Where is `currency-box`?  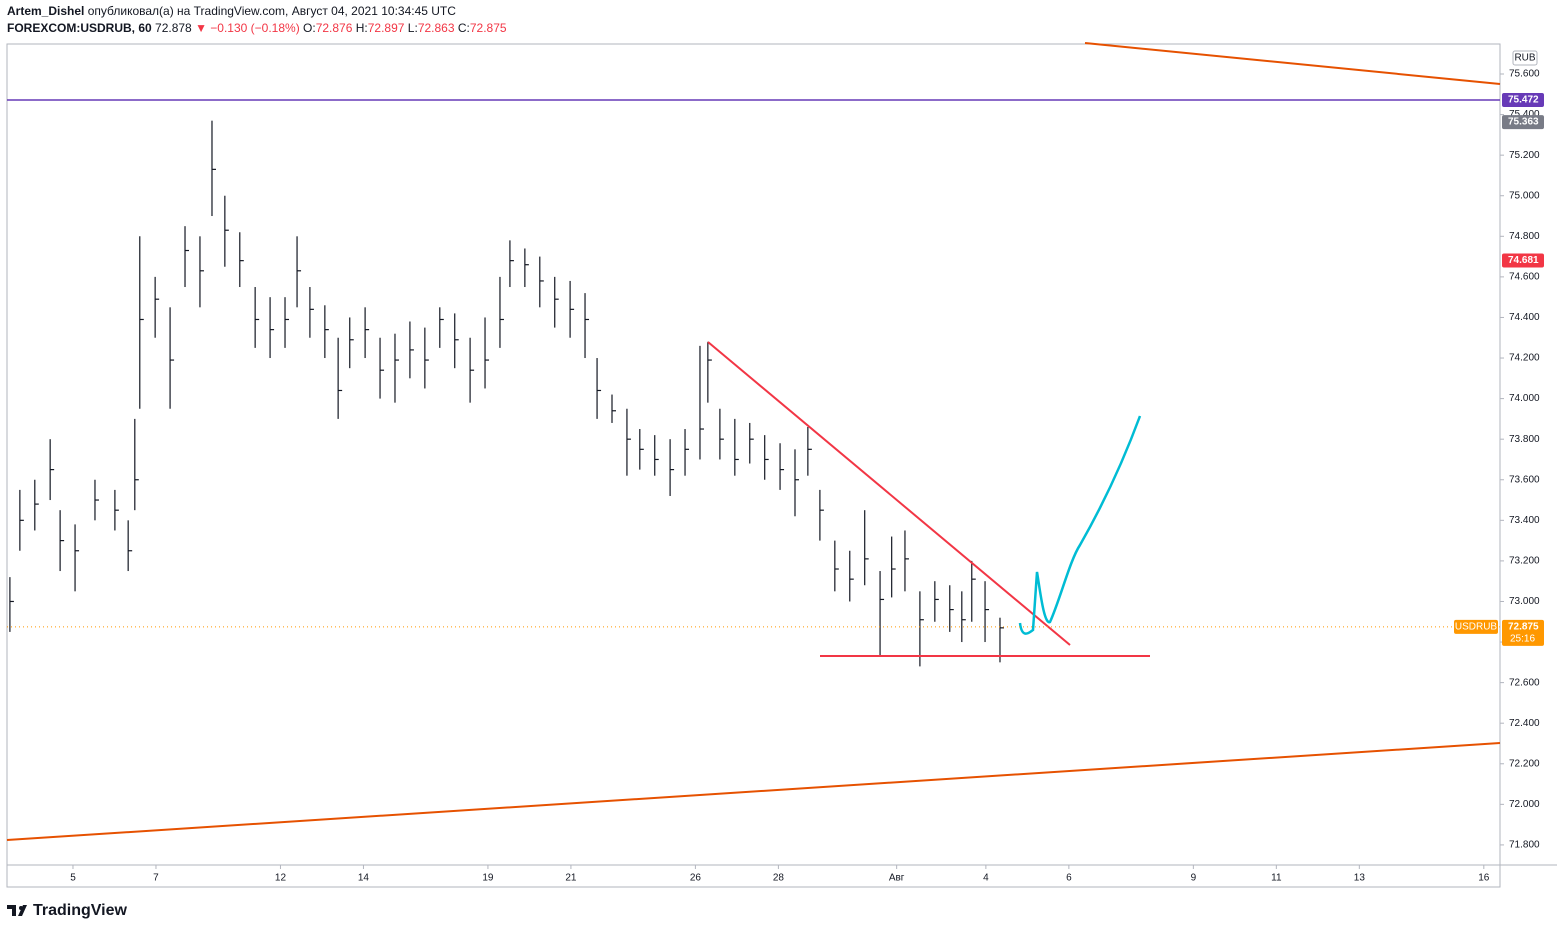
currency-box is located at coordinates (1525, 58).